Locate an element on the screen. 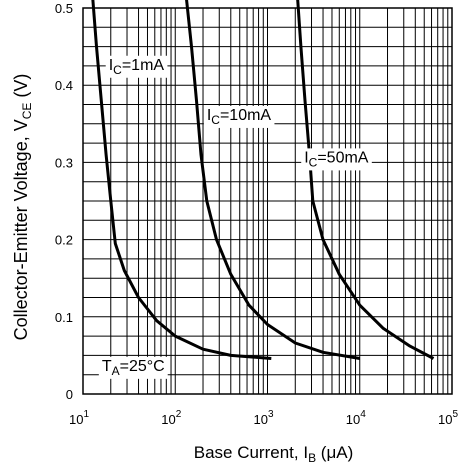 This screenshot has height=468, width=468. x-tick-label: 10² is located at coordinates (171, 418).